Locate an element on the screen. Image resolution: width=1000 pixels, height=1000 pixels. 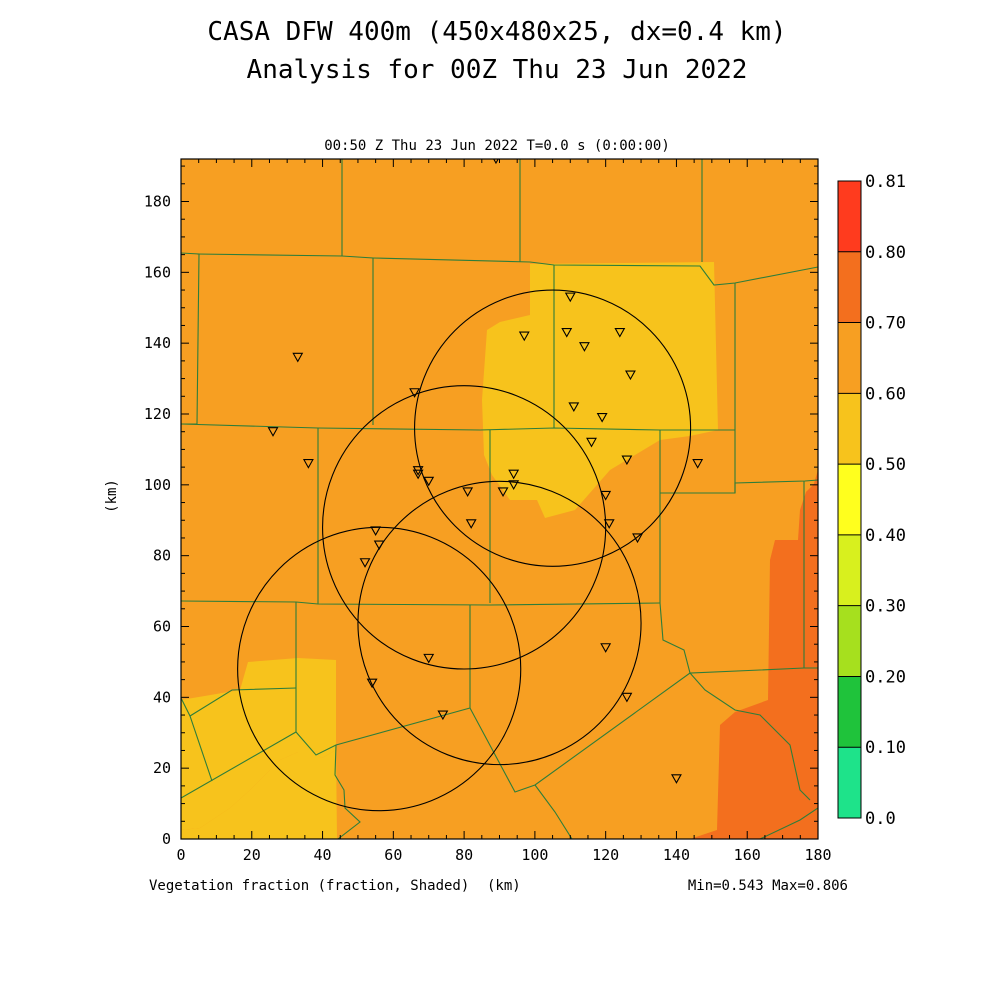
y-axis-label: (km) is located at coordinates (112, 496).